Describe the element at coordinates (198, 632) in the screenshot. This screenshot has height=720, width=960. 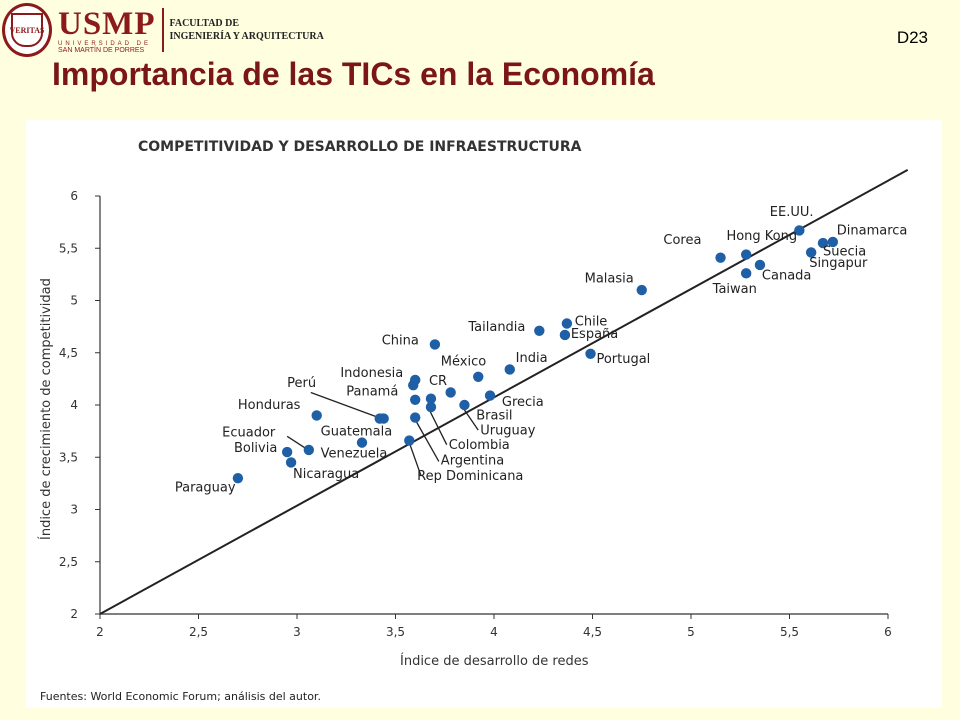
I see `x-tick-label: 2,5` at that location.